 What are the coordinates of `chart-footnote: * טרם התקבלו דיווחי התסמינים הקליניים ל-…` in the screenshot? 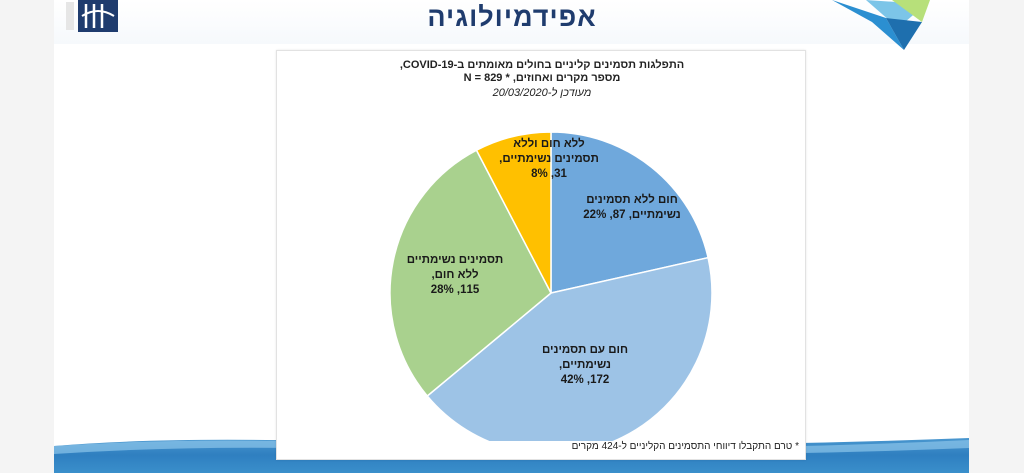 It's located at (685, 446).